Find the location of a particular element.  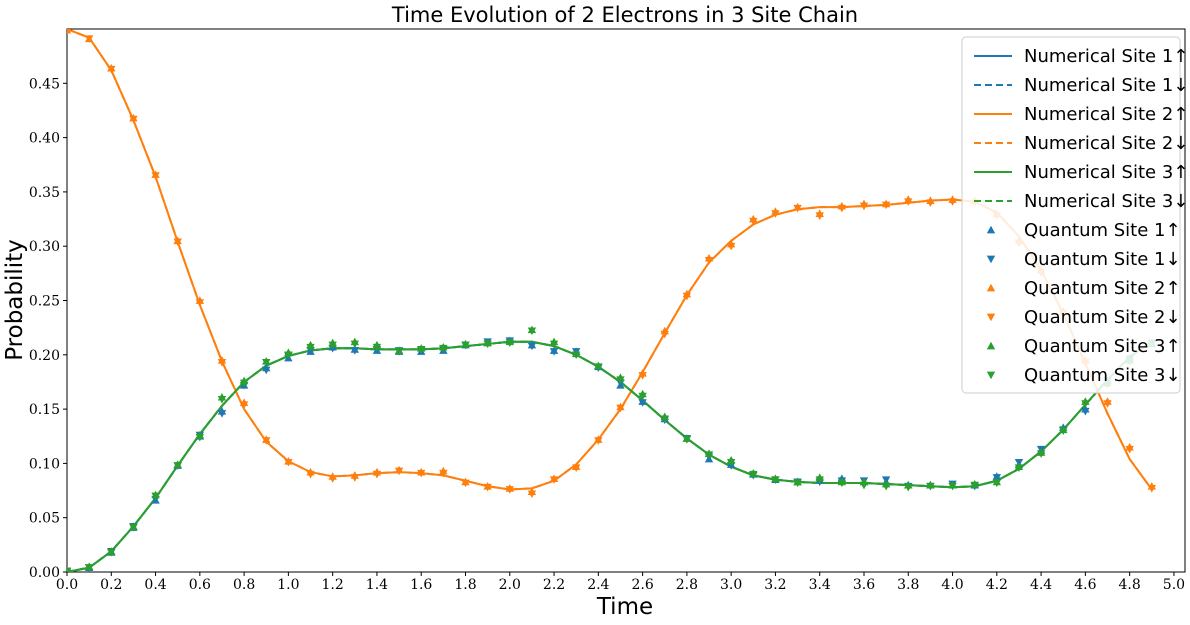

legend-box is located at coordinates (1071, 215).